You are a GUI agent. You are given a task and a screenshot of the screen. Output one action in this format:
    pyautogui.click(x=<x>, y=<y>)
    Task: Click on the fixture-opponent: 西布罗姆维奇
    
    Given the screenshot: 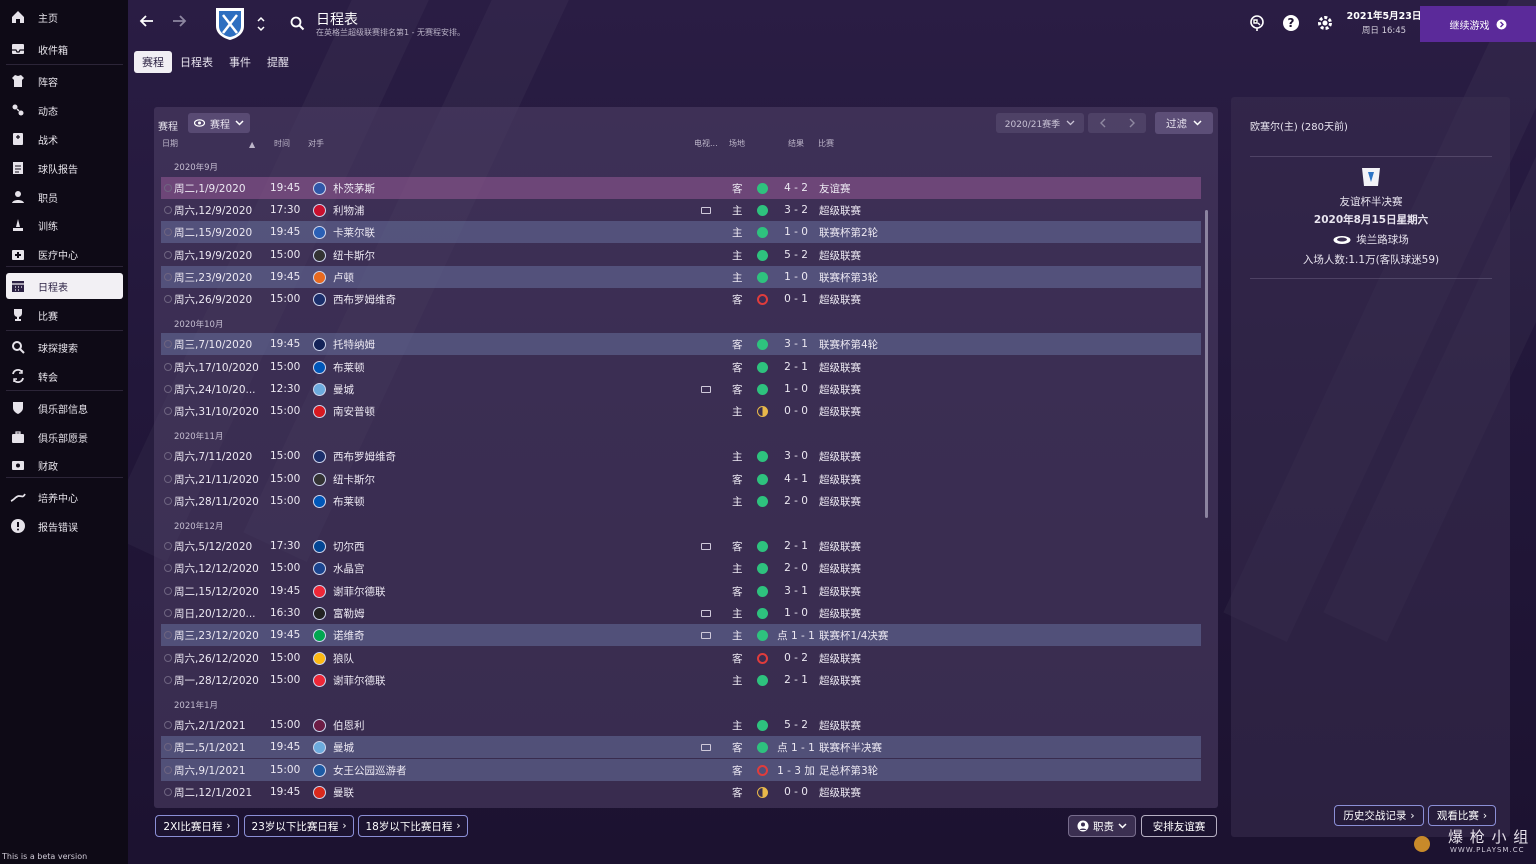 What is the action you would take?
    pyautogui.click(x=364, y=299)
    